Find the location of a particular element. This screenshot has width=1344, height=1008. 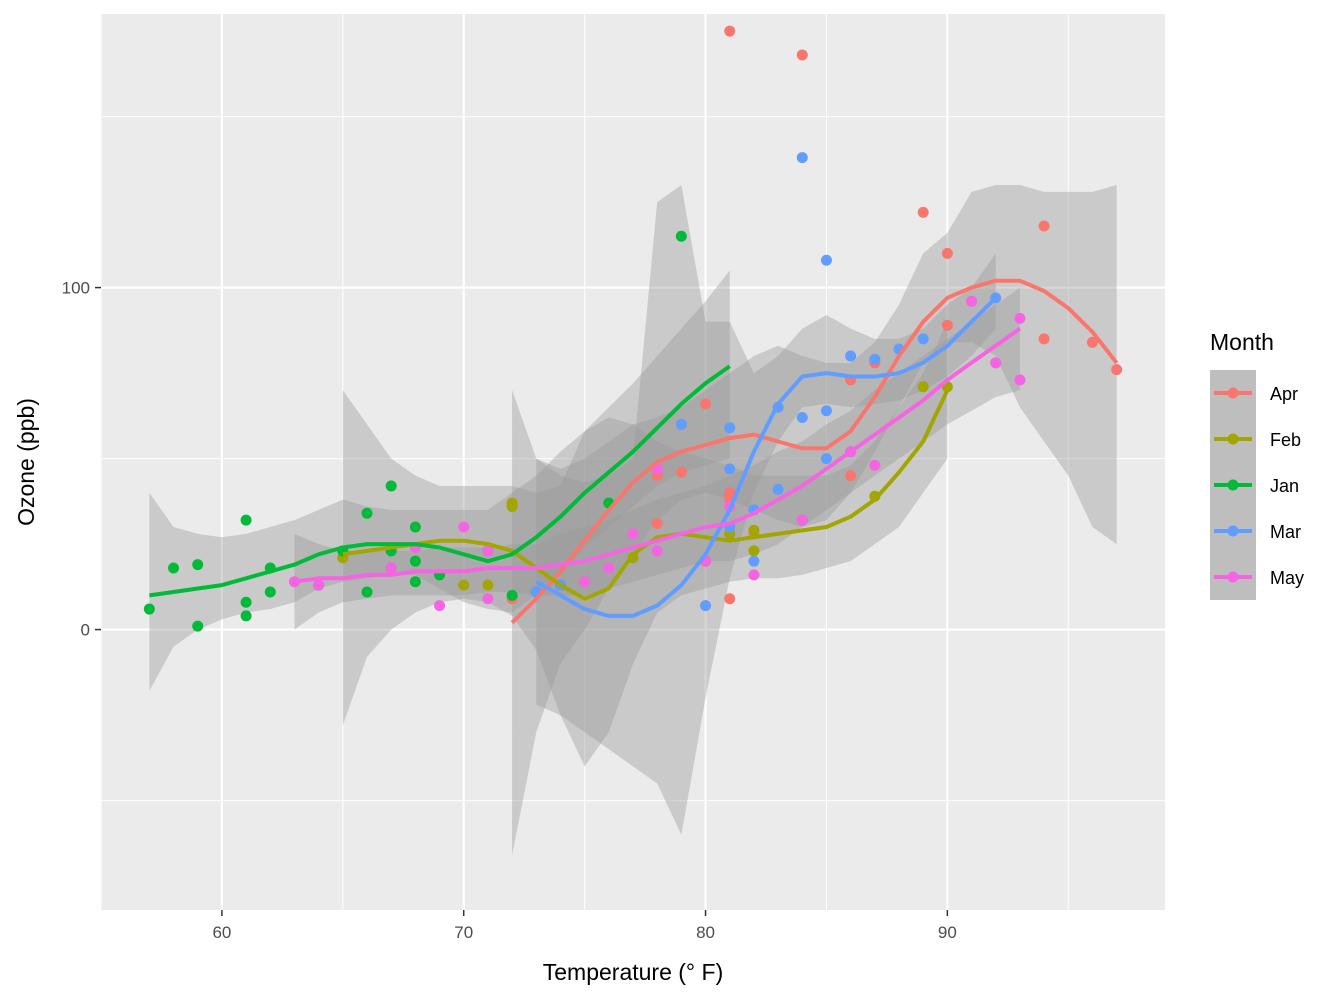

x-tick-label: 90 is located at coordinates (947, 932).